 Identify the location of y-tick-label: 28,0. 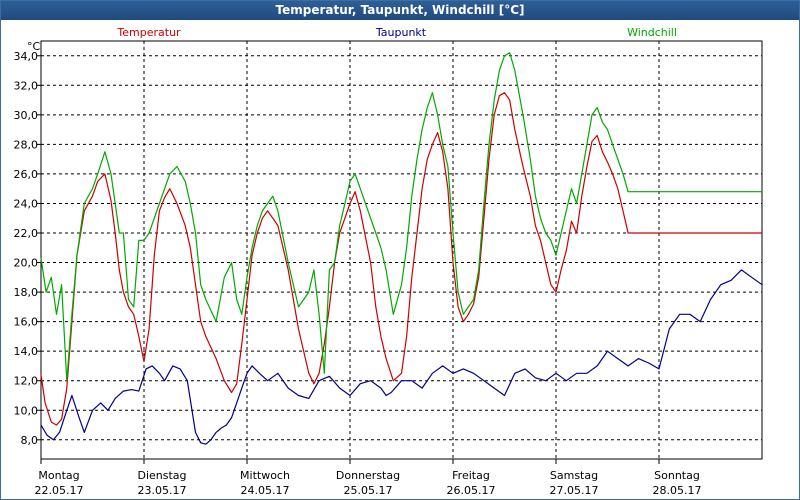
(26, 144).